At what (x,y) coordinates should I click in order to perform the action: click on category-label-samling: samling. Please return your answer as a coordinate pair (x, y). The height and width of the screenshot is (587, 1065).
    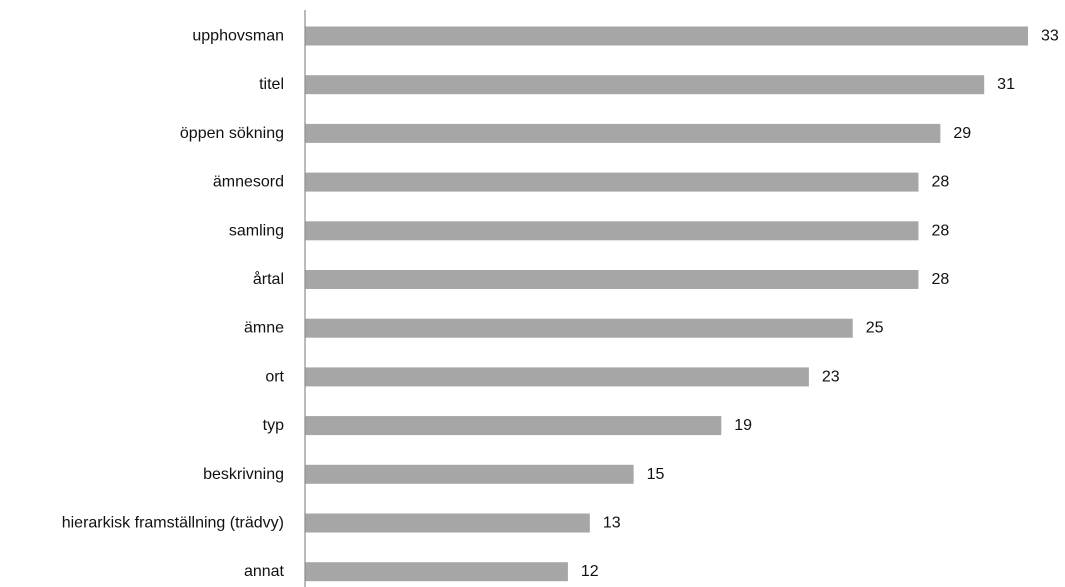
    Looking at the image, I should click on (256, 230).